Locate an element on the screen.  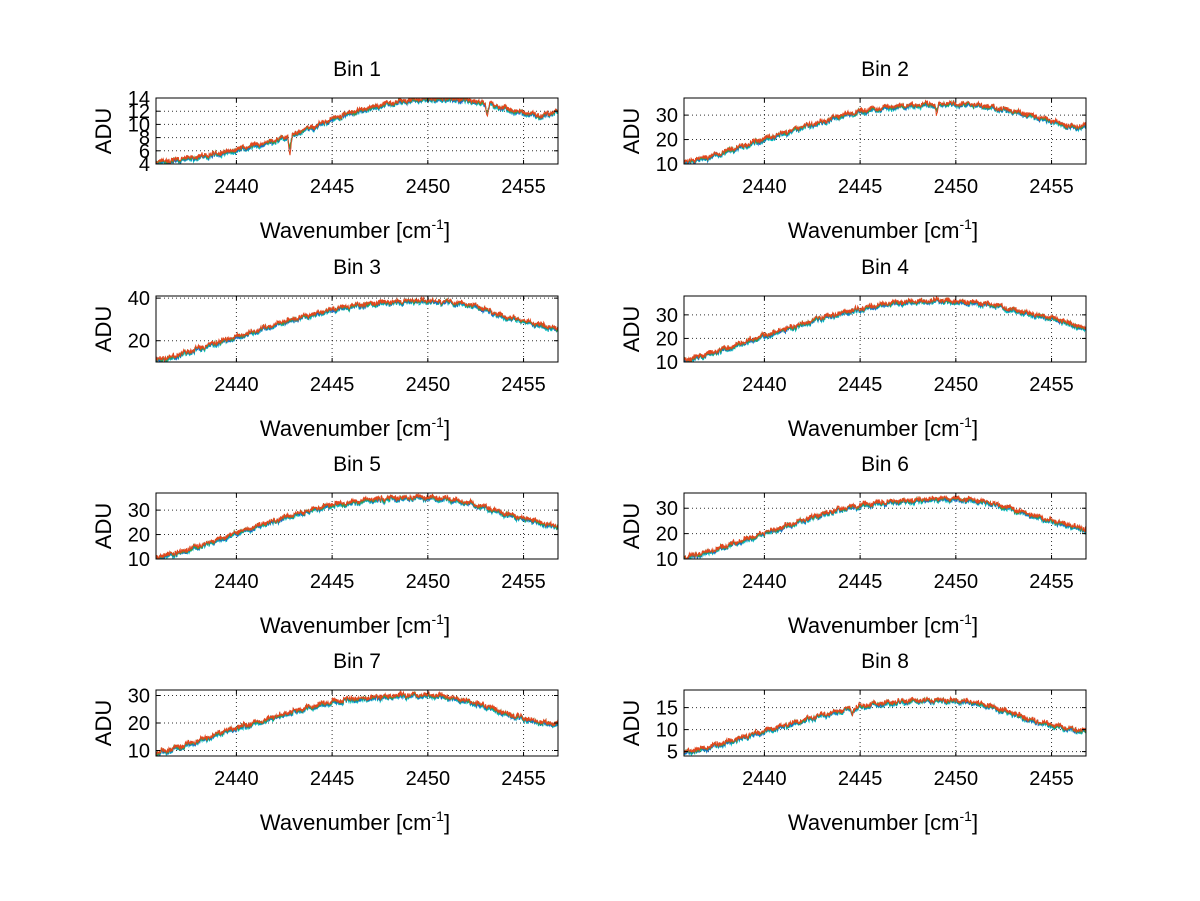
y-tick-label: 30 is located at coordinates (667, 509).